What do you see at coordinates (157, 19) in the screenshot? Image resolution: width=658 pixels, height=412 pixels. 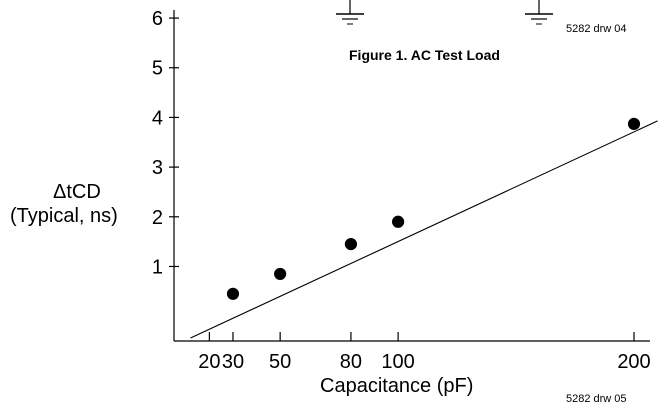 I see `y-tick-label: 6` at bounding box center [157, 19].